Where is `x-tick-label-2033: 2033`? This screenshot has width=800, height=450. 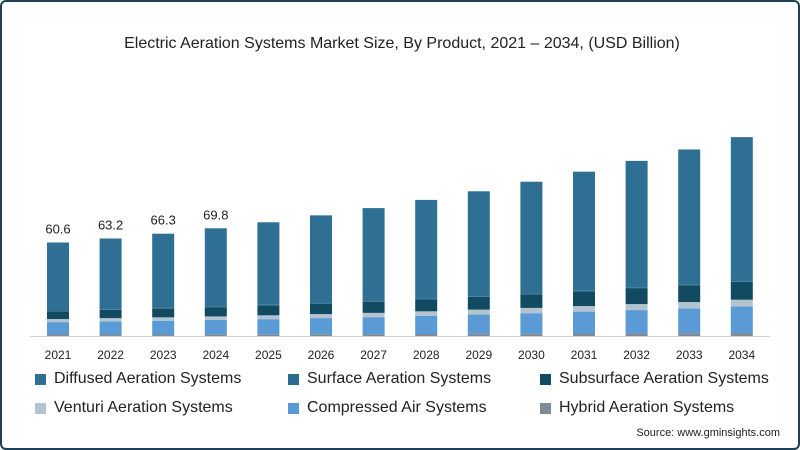 x-tick-label-2033: 2033 is located at coordinates (689, 355).